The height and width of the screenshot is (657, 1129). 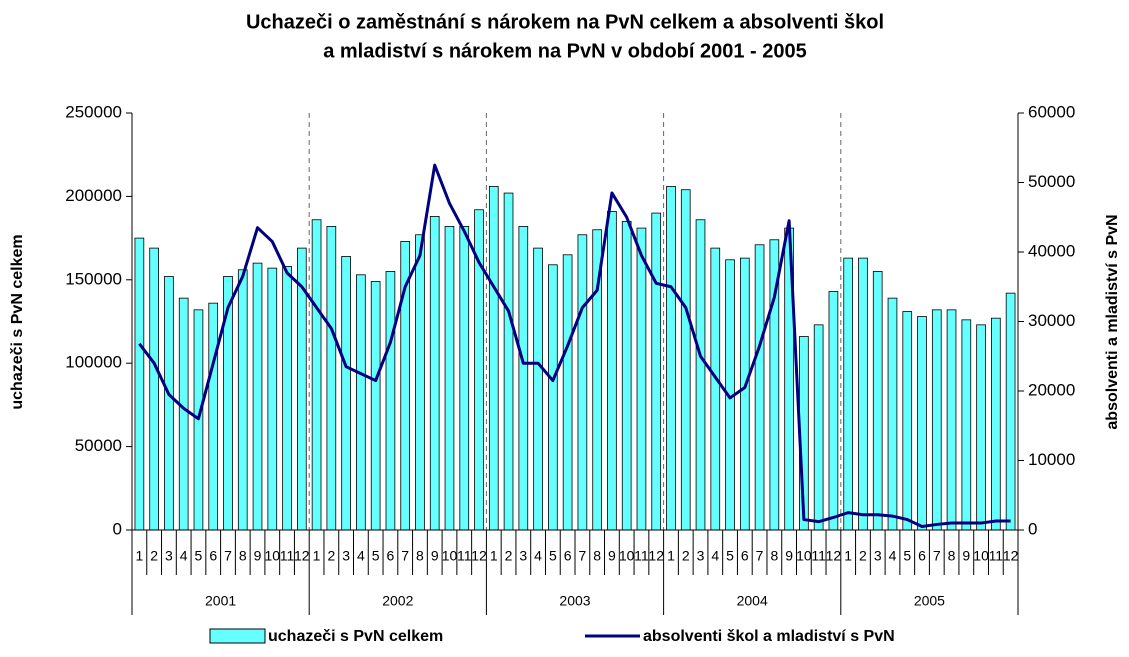 I want to click on y2-tick-label: 20000, so click(x=1051, y=389).